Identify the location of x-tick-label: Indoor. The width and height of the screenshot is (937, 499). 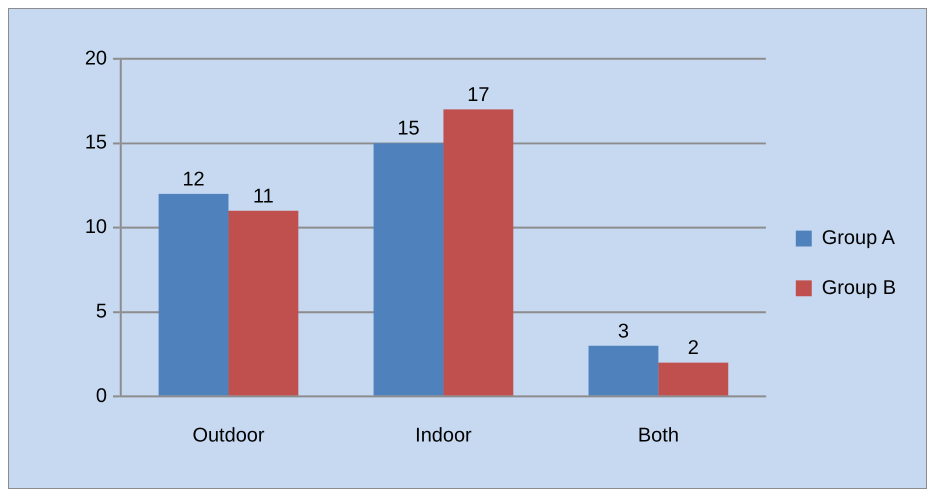
(443, 435).